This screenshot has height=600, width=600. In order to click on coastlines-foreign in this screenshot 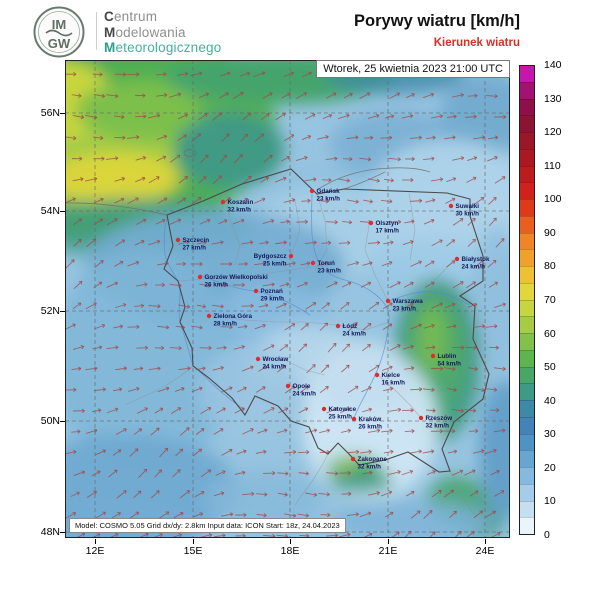, I will do `click(247, 182)`.